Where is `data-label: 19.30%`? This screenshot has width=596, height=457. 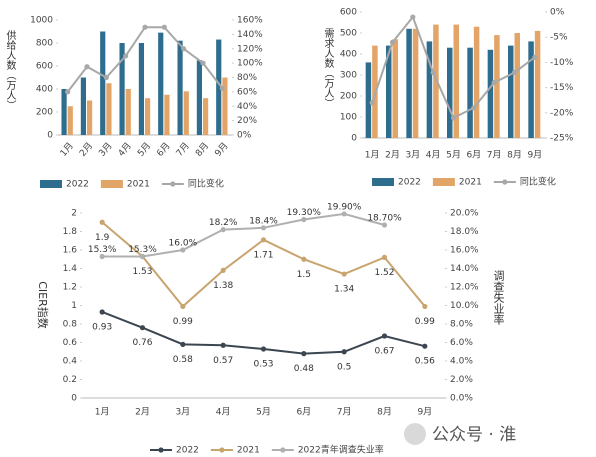
data-label: 19.30% is located at coordinates (304, 213).